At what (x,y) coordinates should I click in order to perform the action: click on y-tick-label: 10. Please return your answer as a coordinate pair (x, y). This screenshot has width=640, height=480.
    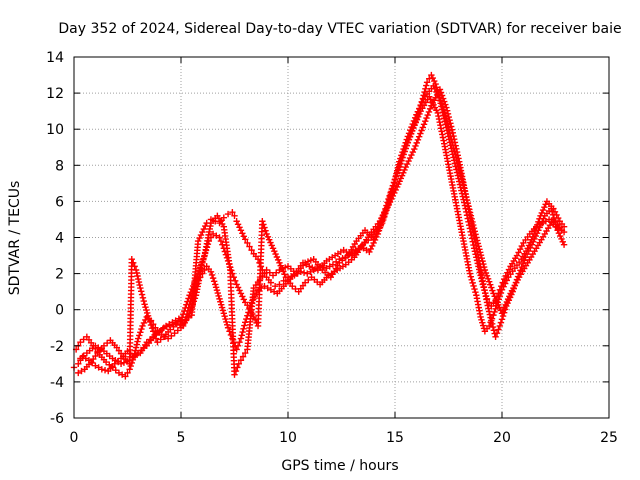
    Looking at the image, I should click on (55, 130).